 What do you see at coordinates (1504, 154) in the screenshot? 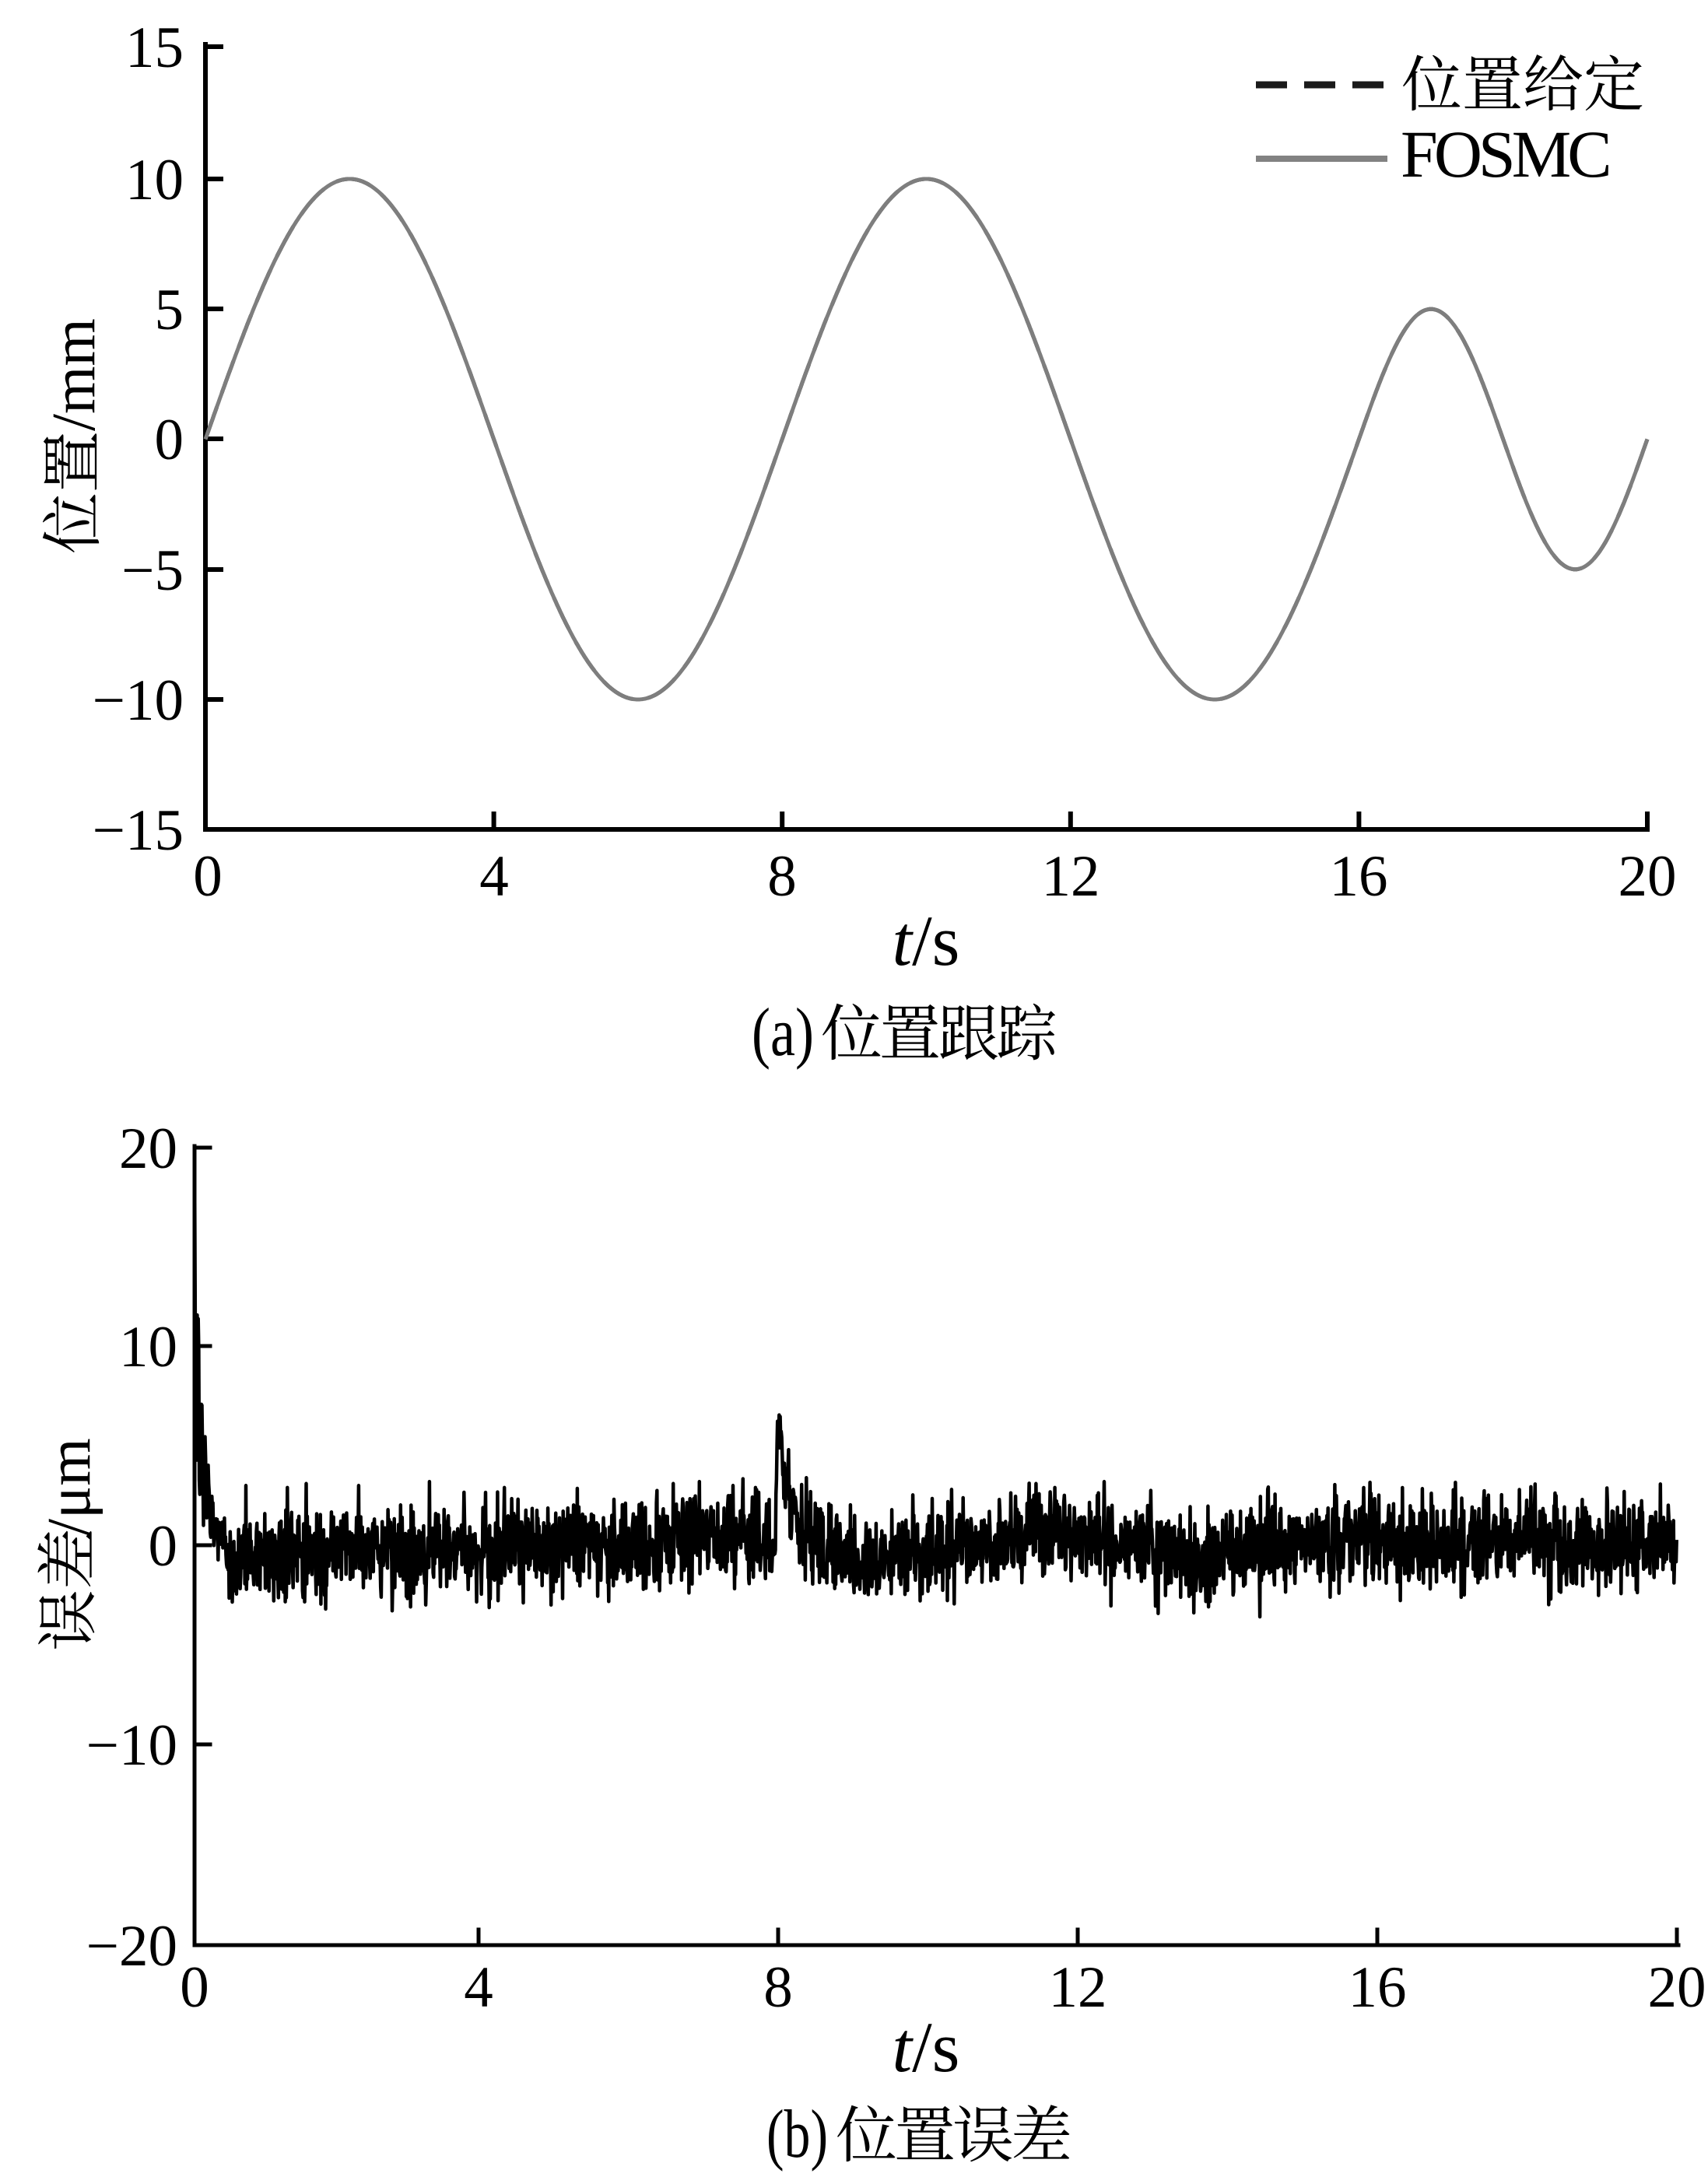
I see `svg-text: FOSMC` at bounding box center [1504, 154].